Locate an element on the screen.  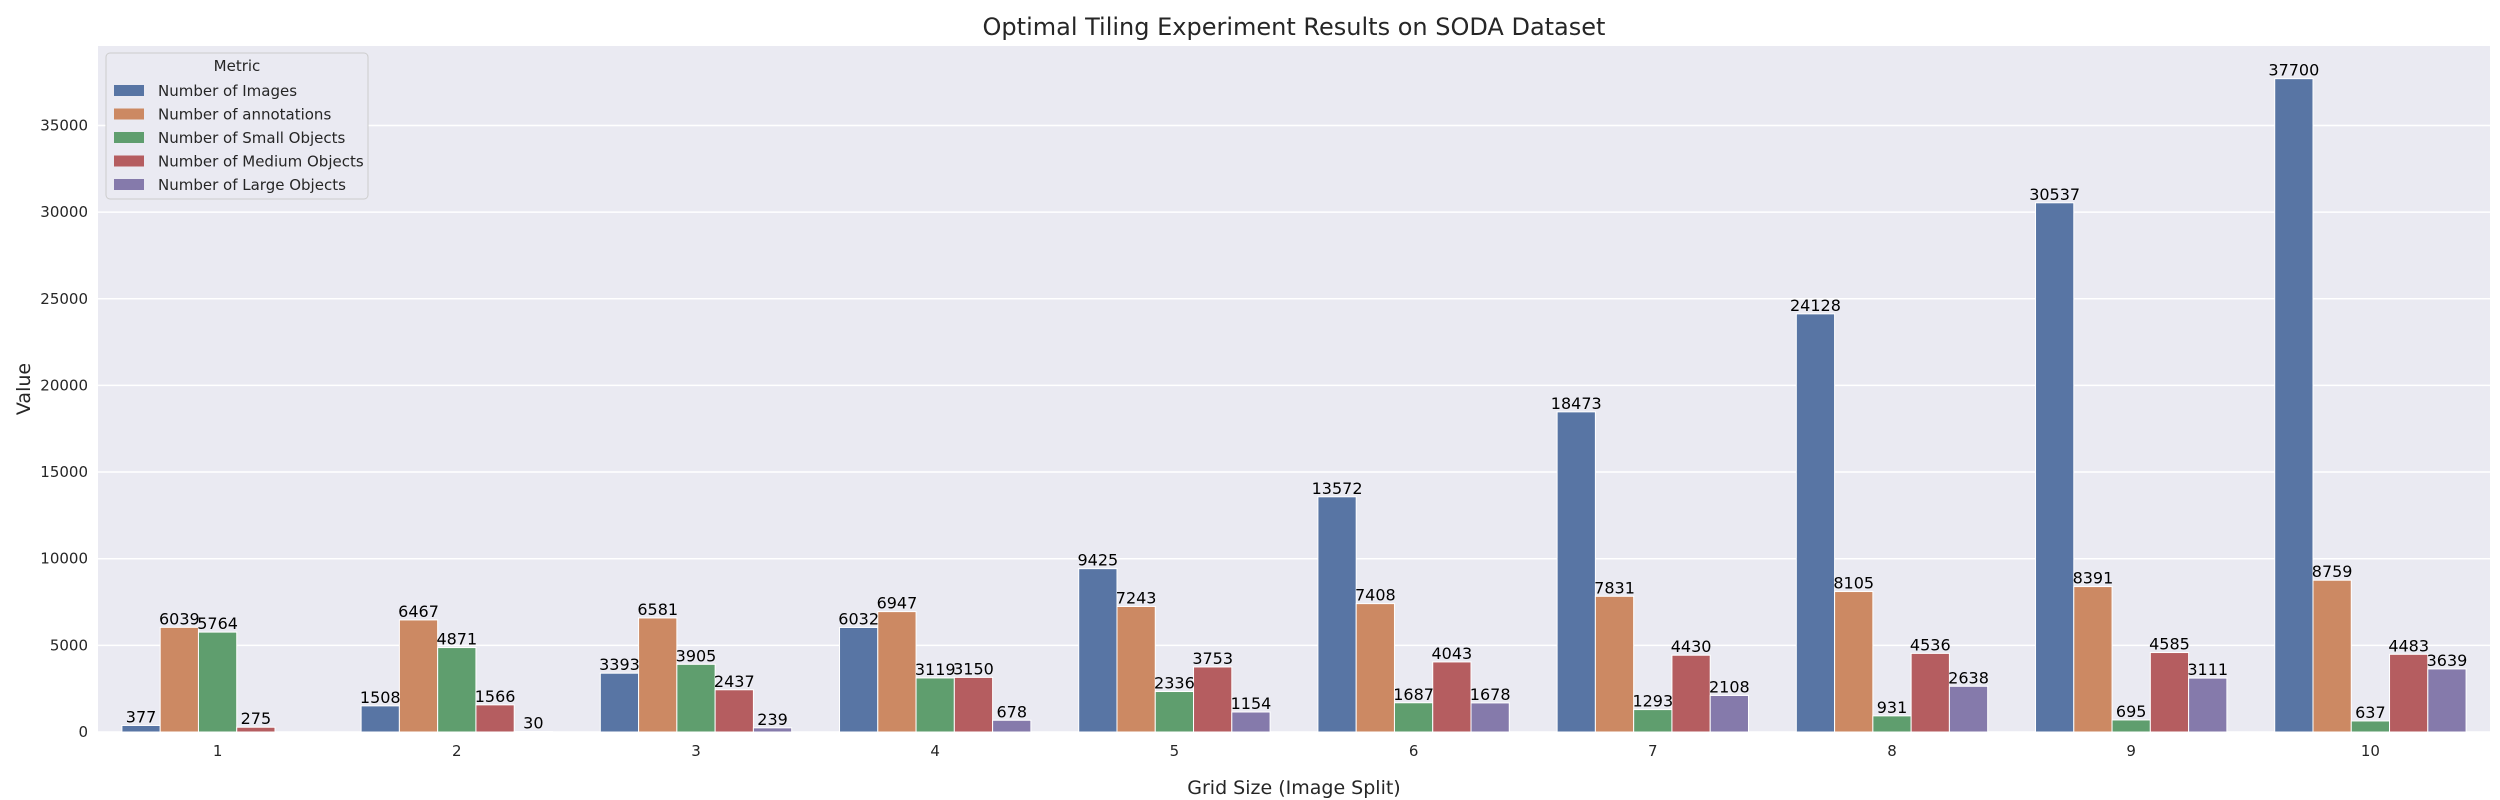
x-tick-label: 10 is located at coordinates (2370, 751).